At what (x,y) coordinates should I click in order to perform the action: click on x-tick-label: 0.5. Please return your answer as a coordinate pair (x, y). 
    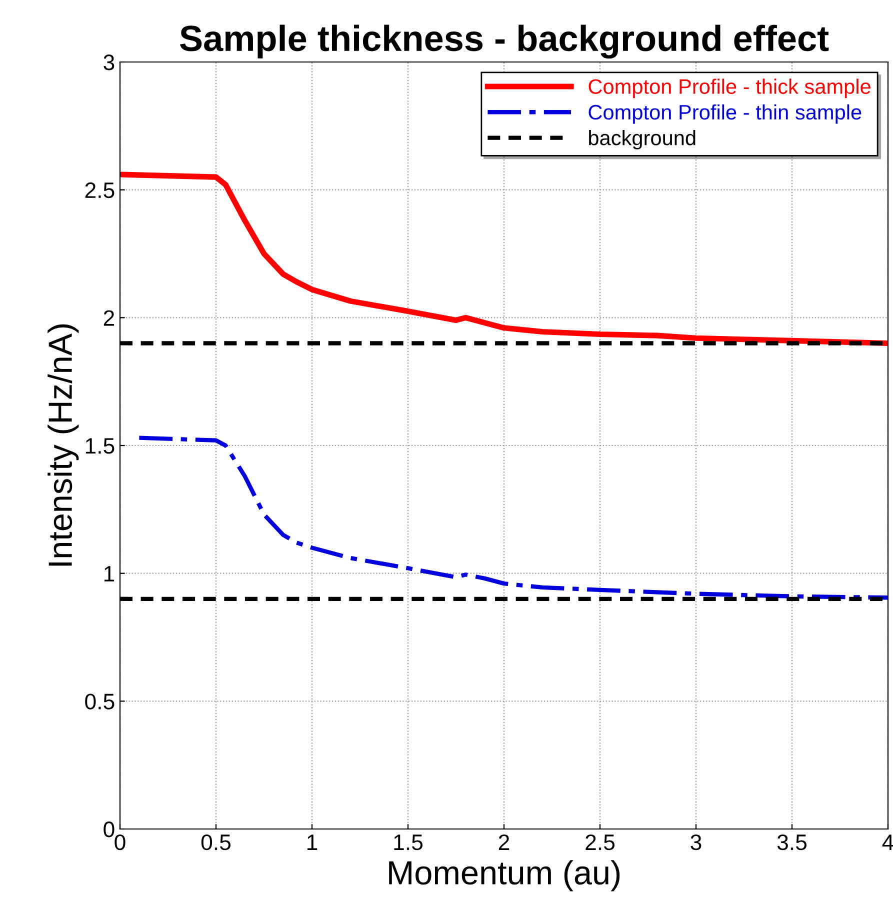
    Looking at the image, I should click on (216, 842).